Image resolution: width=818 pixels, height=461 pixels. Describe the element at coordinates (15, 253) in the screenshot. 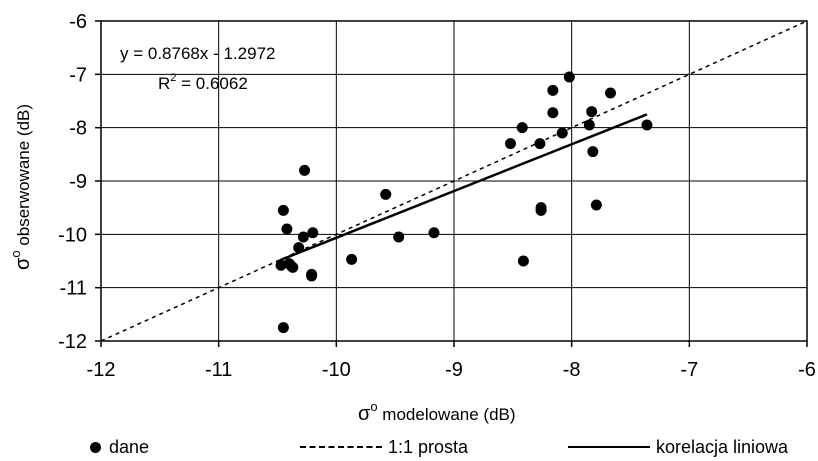

I see `y-axis-title-sup: o` at that location.